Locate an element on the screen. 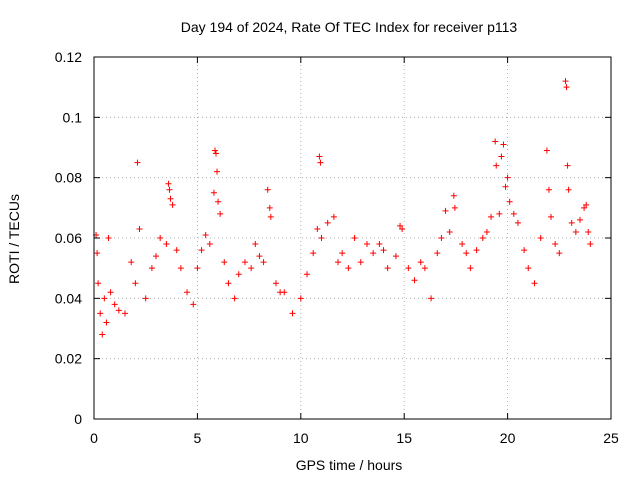  y-tick-label: 0.06 is located at coordinates (68, 238).